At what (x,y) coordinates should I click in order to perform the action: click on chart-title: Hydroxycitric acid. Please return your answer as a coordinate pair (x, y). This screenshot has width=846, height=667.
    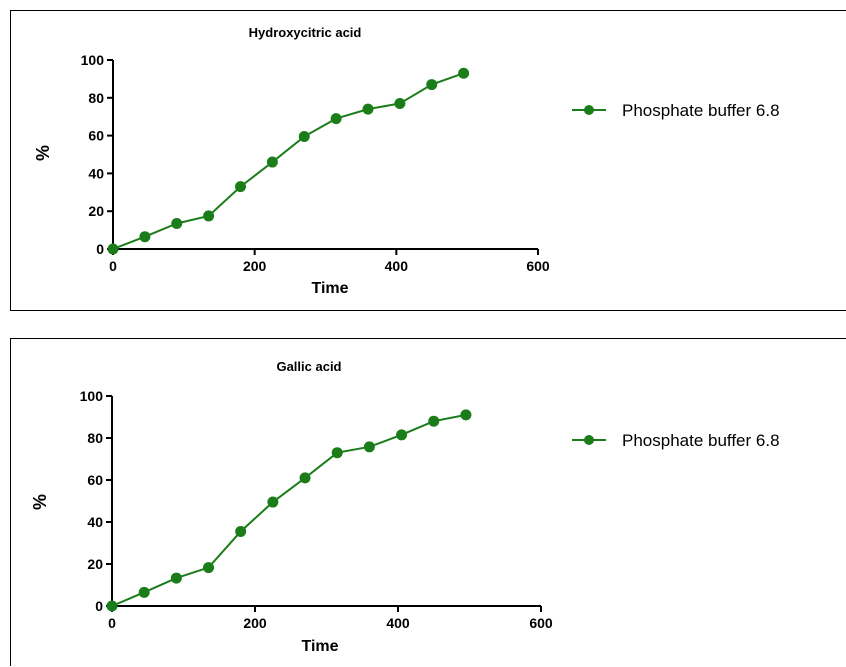
    Looking at the image, I should click on (305, 32).